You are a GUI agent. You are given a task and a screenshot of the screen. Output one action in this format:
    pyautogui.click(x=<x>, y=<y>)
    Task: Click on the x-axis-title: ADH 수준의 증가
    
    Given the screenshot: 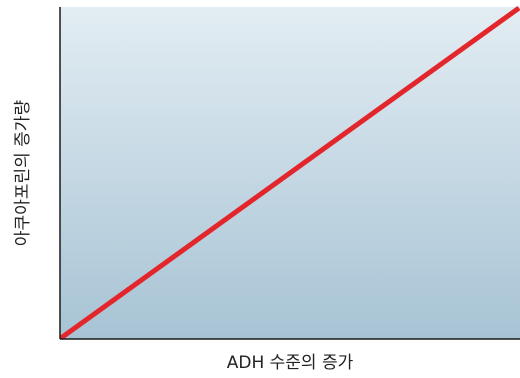 What is the action you would take?
    pyautogui.click(x=290, y=363)
    